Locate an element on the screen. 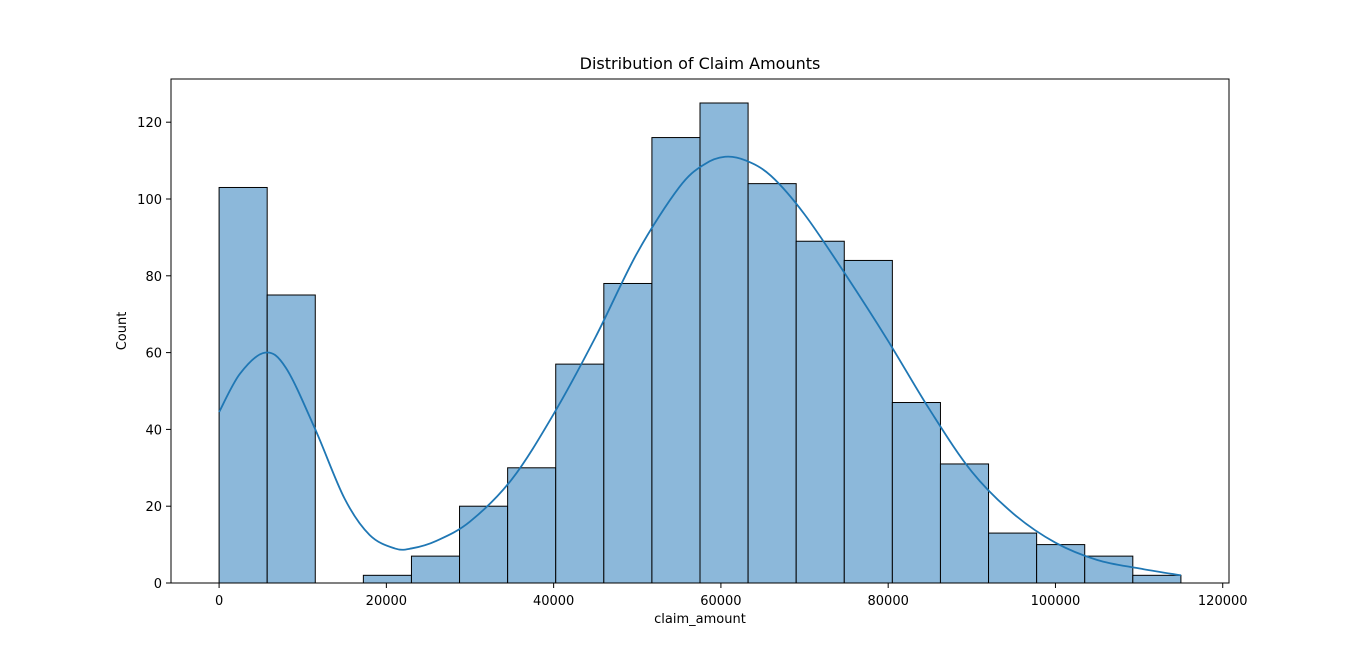  x-tick-label: 100000 is located at coordinates (1056, 601).